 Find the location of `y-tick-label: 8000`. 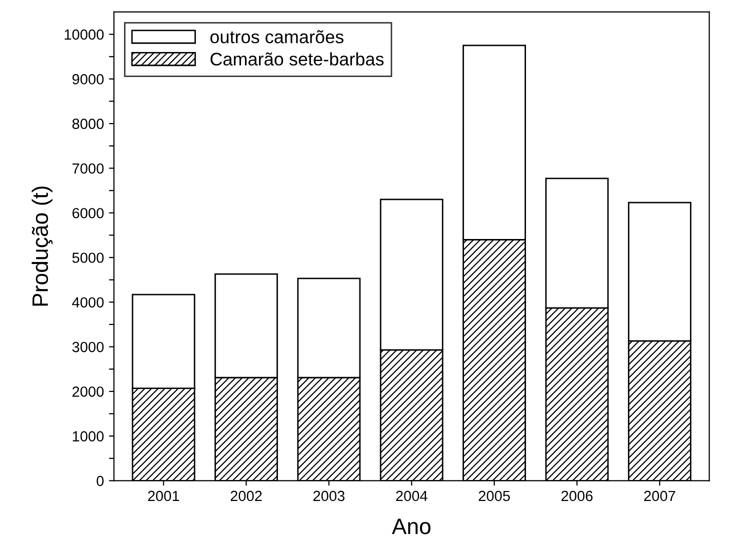

y-tick-label: 8000 is located at coordinates (88, 124).